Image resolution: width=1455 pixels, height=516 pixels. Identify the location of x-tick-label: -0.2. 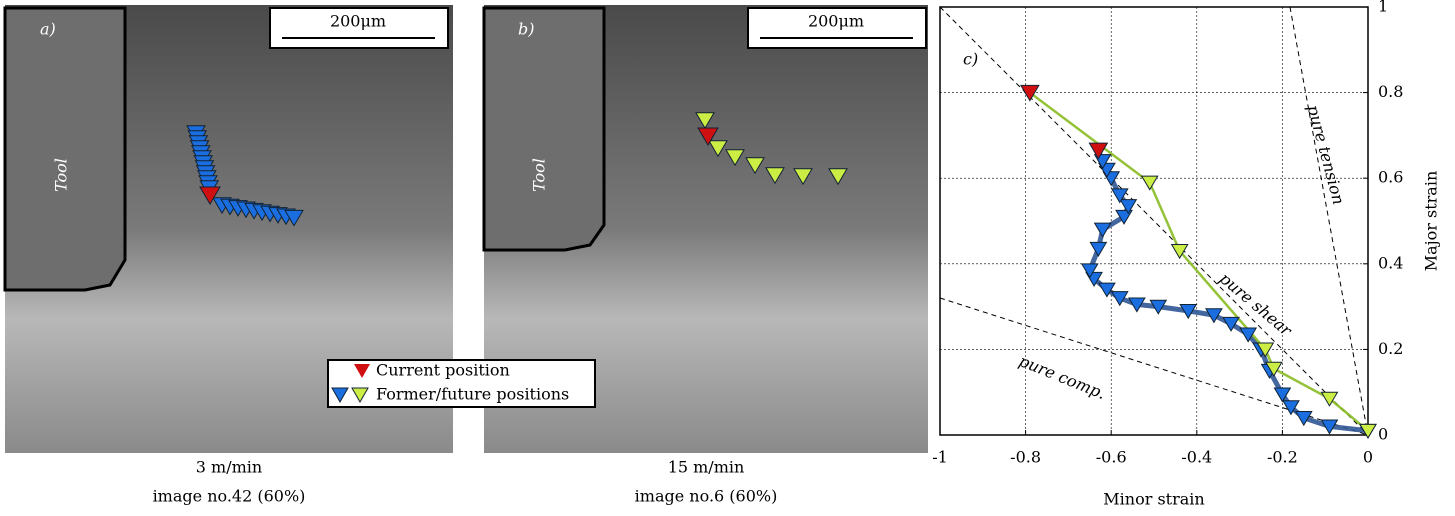
(1282, 457).